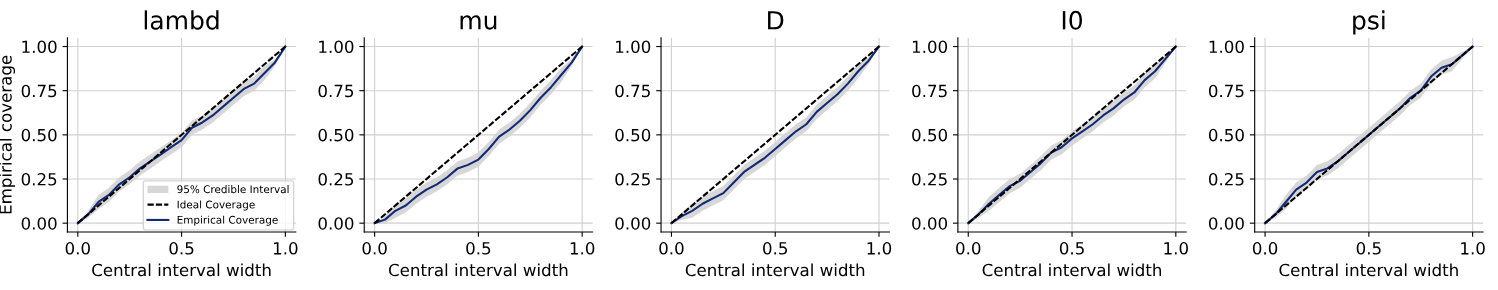 The width and height of the screenshot is (1498, 290). I want to click on chart-title: lambd, so click(181, 20).